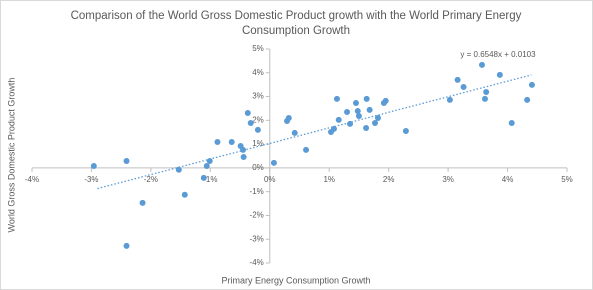 This screenshot has height=290, width=593. Describe the element at coordinates (295, 280) in the screenshot. I see `x-axis-label: Primary Energy Consumption Growth` at that location.